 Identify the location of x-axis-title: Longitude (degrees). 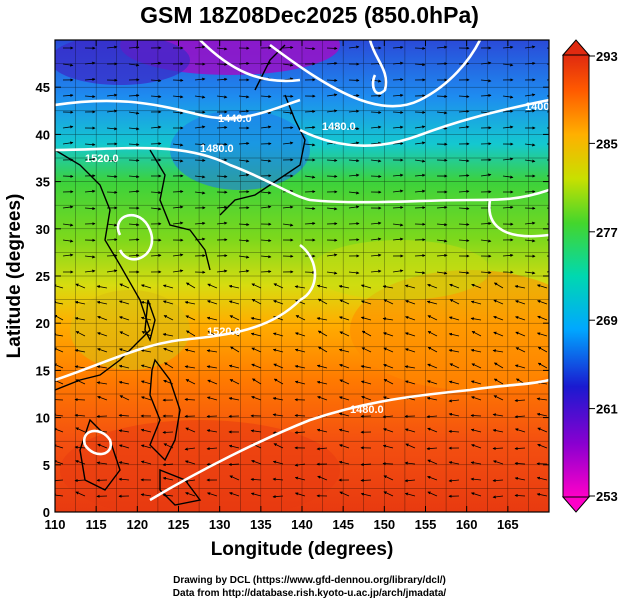
(302, 549).